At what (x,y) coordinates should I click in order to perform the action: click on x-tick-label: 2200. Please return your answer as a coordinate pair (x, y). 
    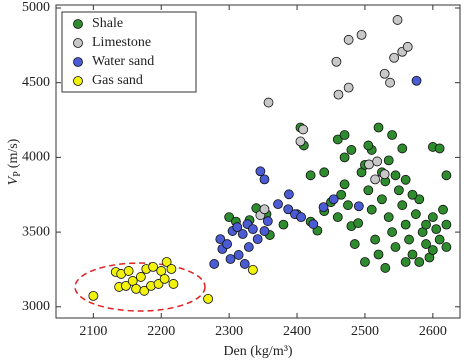
    Looking at the image, I should click on (161, 331).